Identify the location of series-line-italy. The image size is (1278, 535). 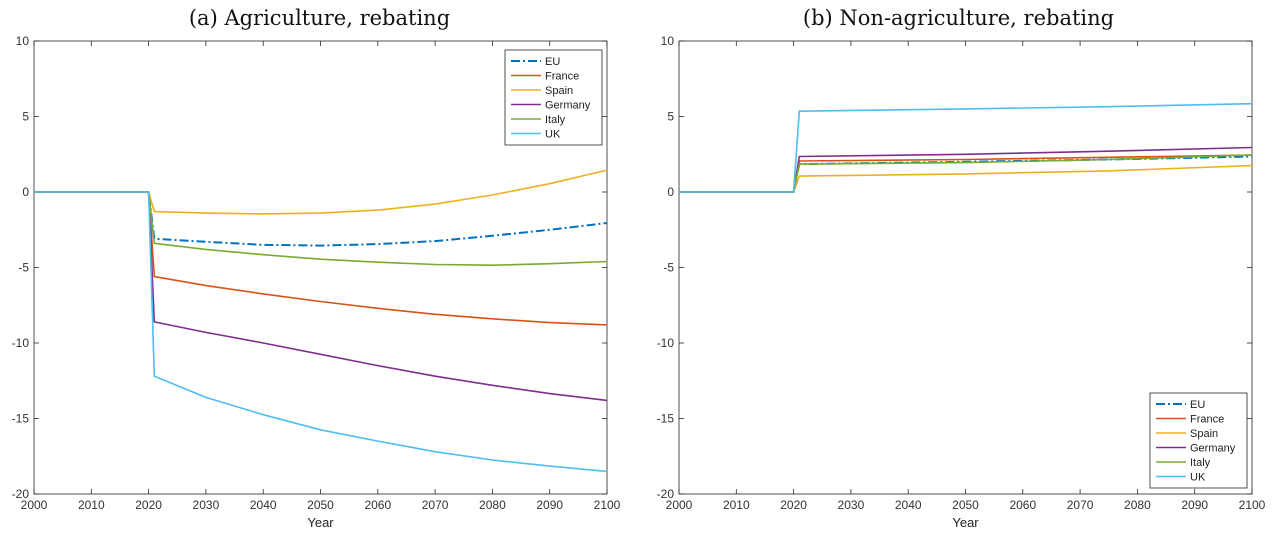
(321, 229).